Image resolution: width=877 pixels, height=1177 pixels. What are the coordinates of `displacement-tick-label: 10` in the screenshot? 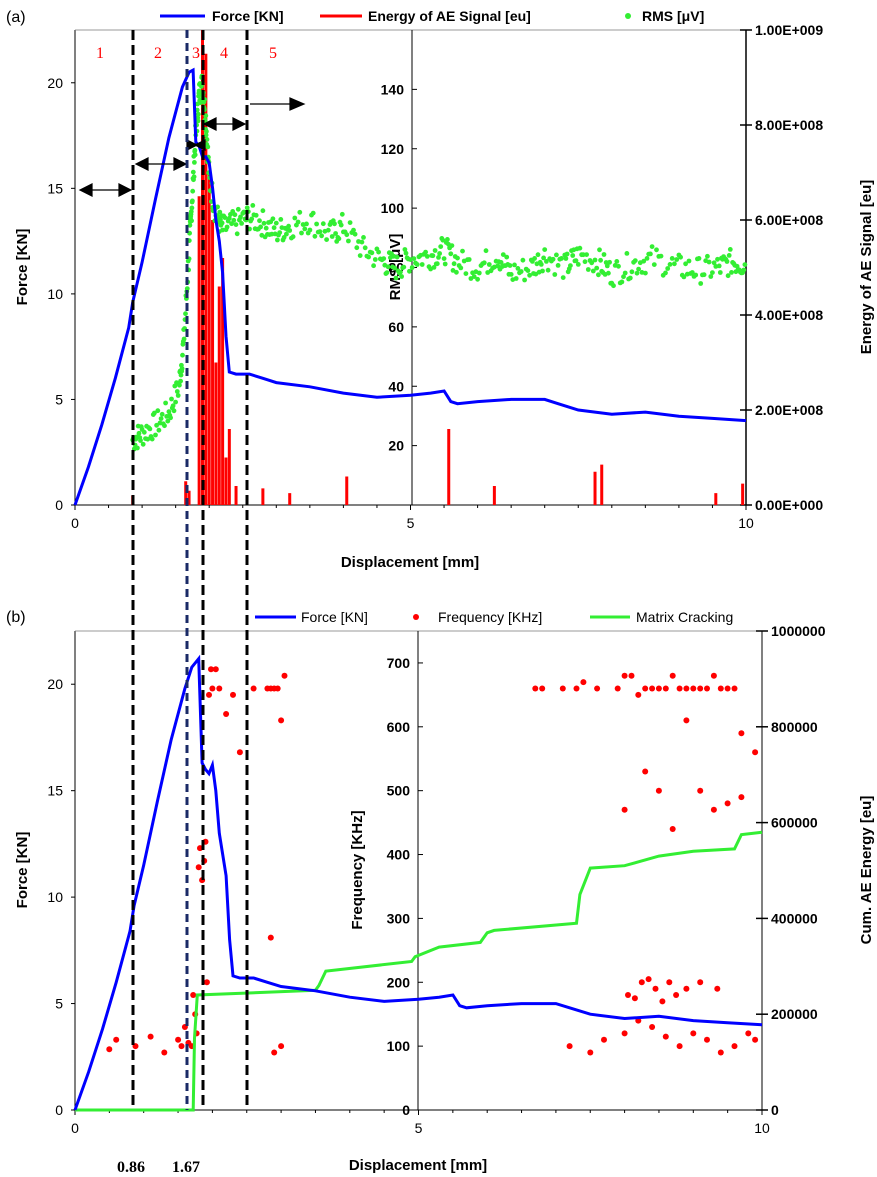 It's located at (762, 1128).